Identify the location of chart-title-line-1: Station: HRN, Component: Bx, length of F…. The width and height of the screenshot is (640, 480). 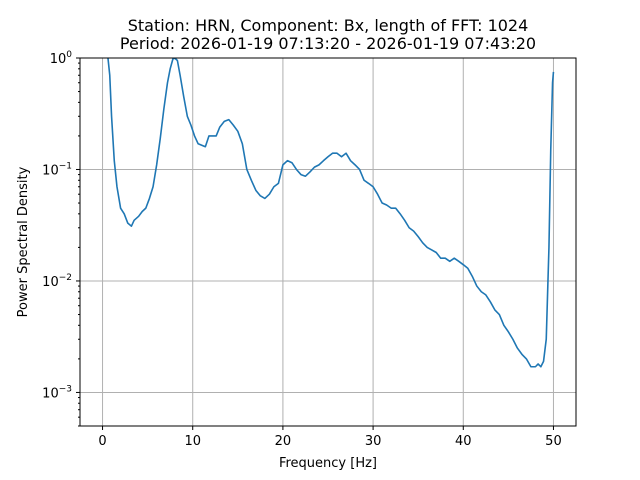
(328, 25).